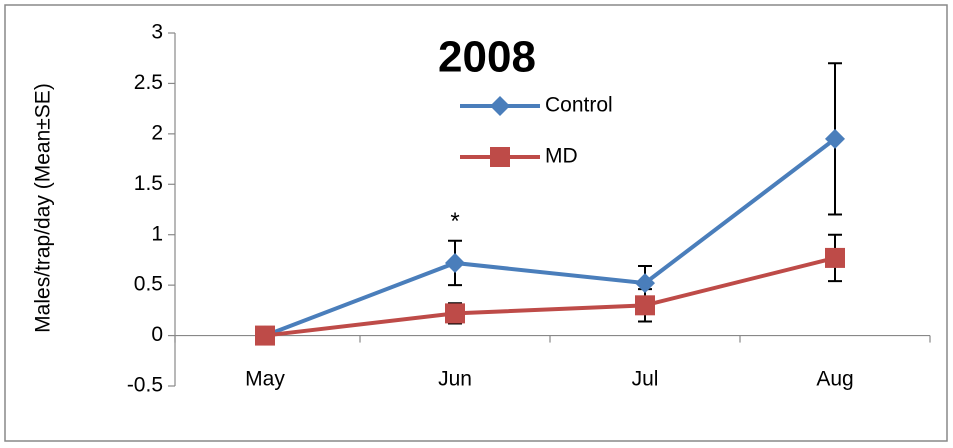  I want to click on x-tick-label: Aug, so click(834, 379).